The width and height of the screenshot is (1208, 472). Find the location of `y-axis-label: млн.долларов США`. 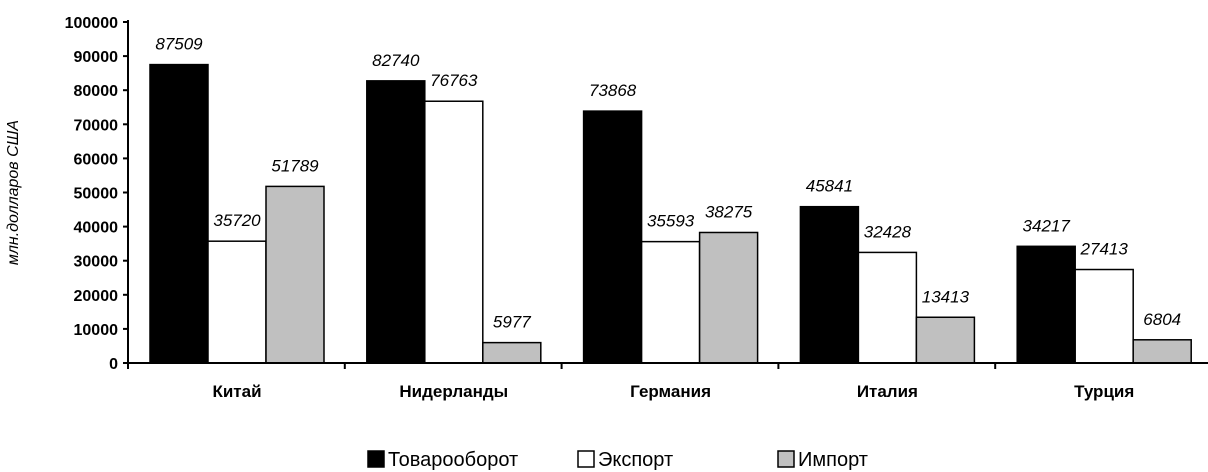

y-axis-label: млн.долларов США is located at coordinates (13, 192).